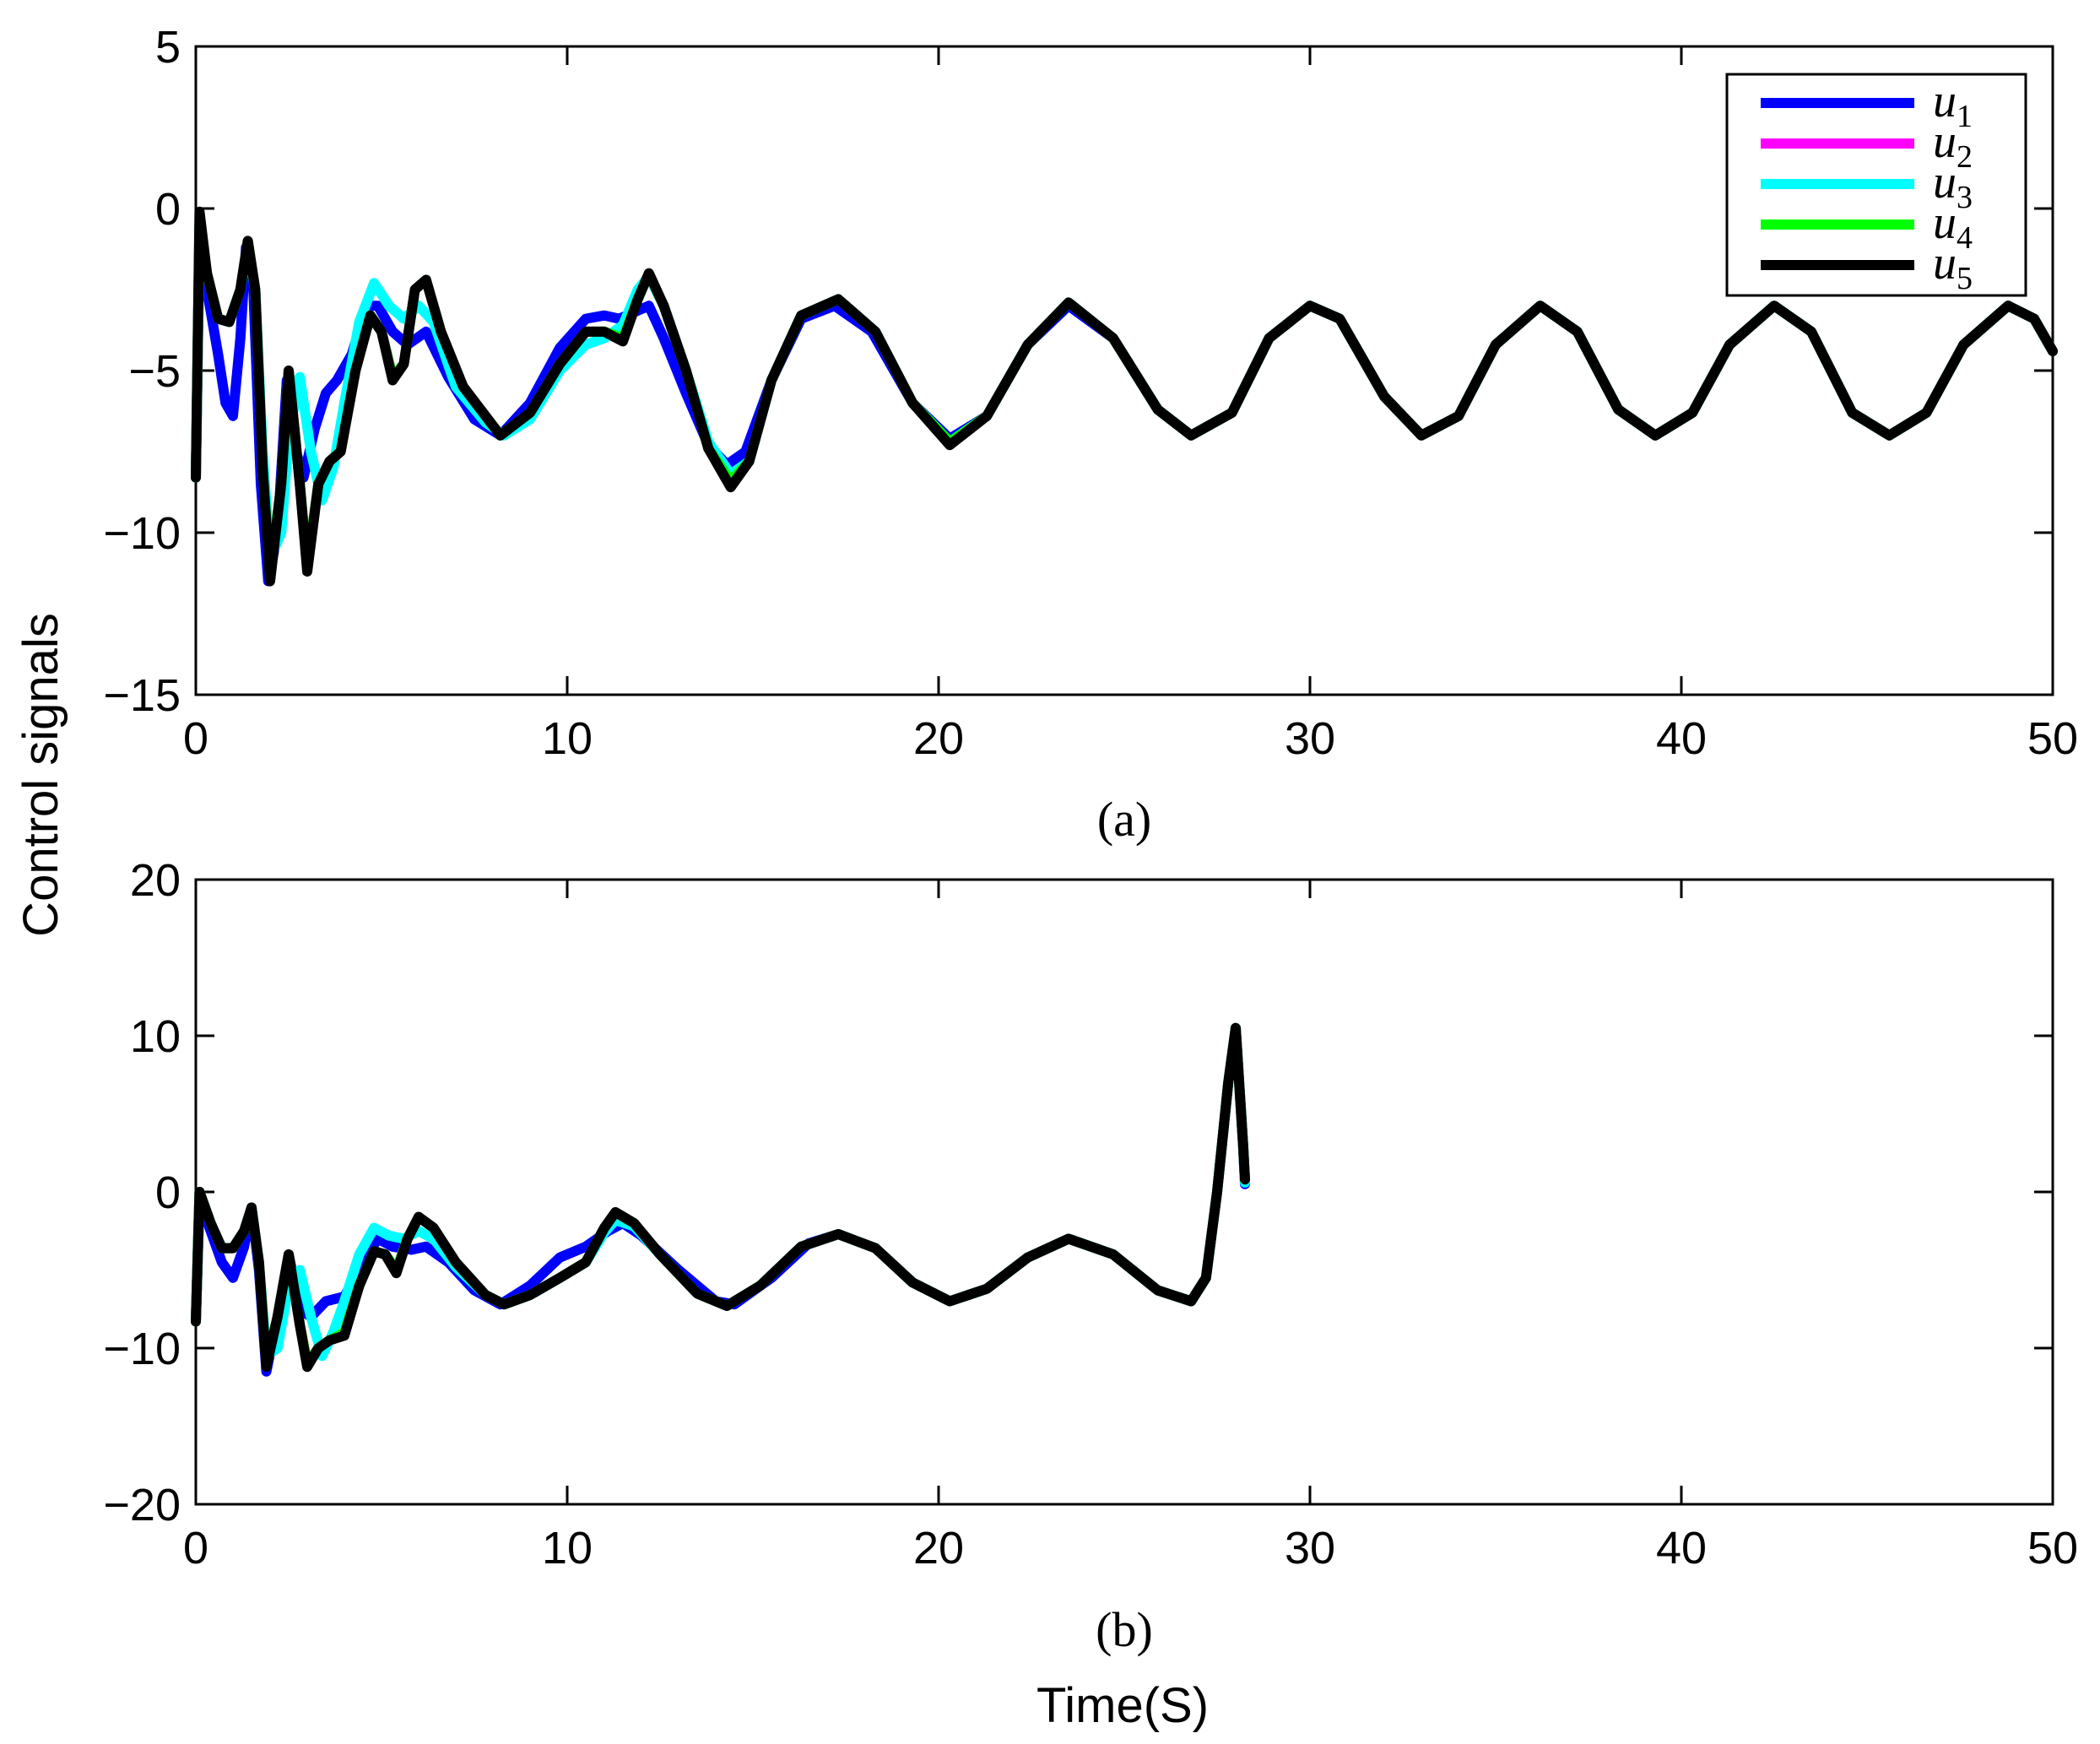 The height and width of the screenshot is (1744, 2100). Describe the element at coordinates (1965, 238) in the screenshot. I see `legend-label-subscript: 4` at that location.